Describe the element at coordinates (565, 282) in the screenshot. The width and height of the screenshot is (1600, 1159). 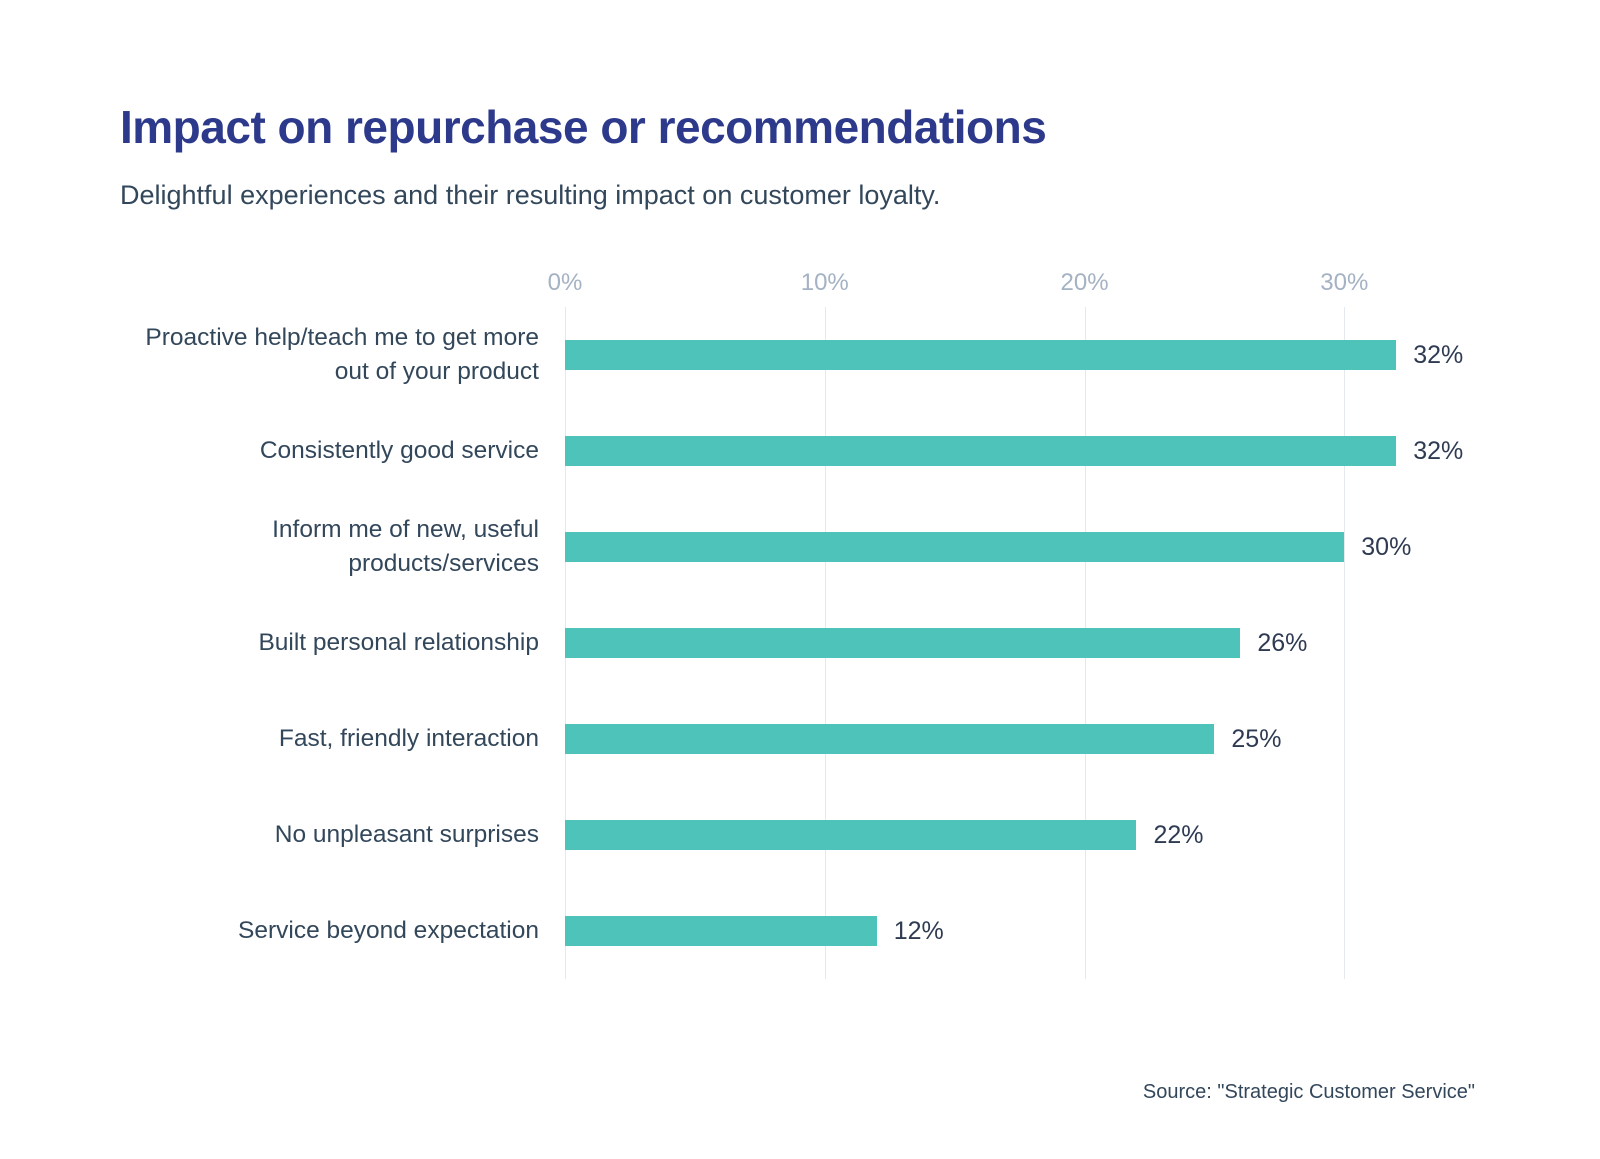
I see `axis-tick-label: 0%` at that location.